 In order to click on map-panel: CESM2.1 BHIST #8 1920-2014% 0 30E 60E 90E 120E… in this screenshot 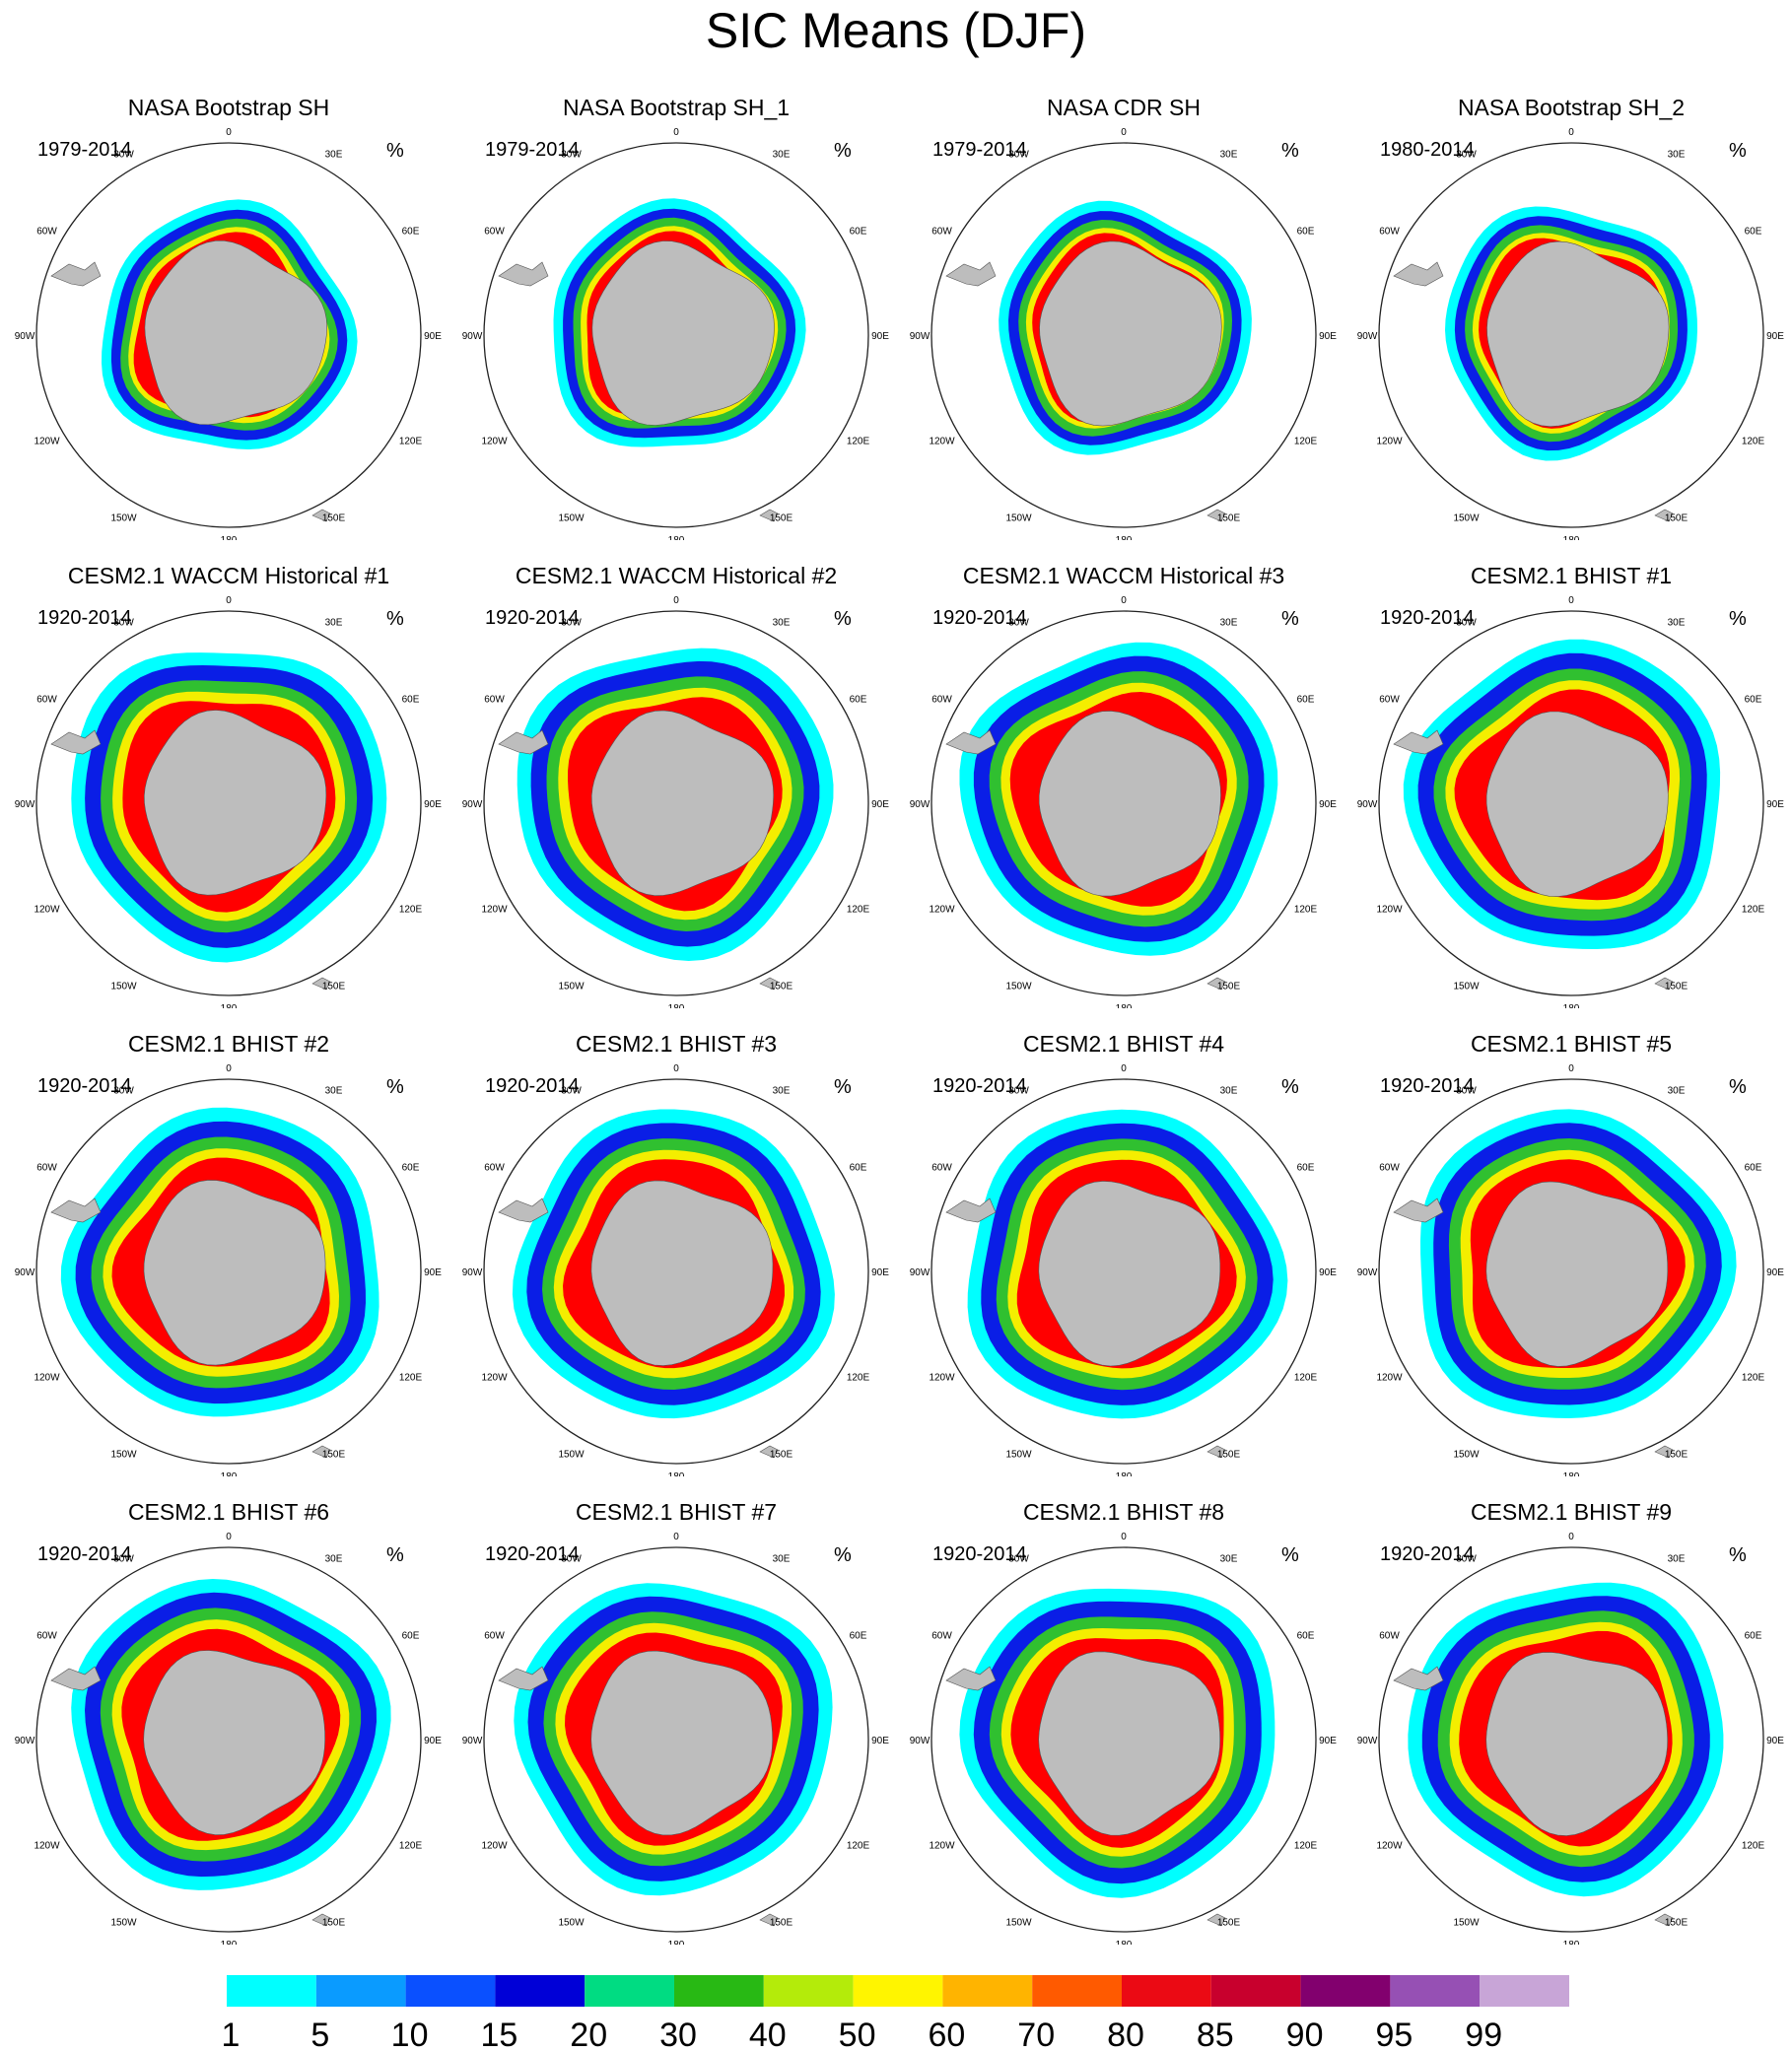, I will do `click(1119, 1714)`.